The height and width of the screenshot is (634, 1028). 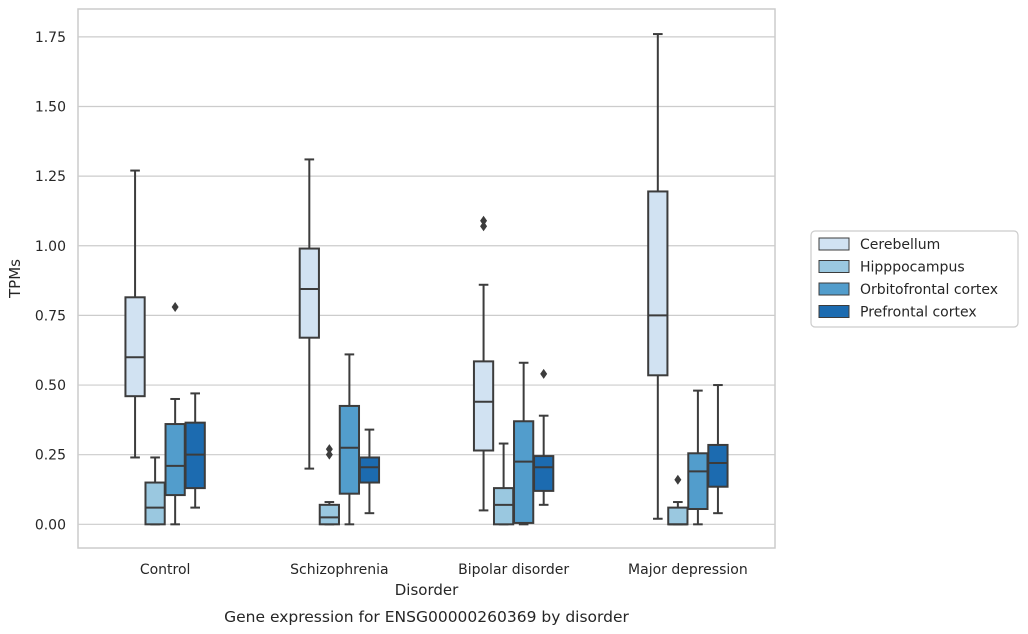 What do you see at coordinates (900, 245) in the screenshot?
I see `legend-label: Cerebellum` at bounding box center [900, 245].